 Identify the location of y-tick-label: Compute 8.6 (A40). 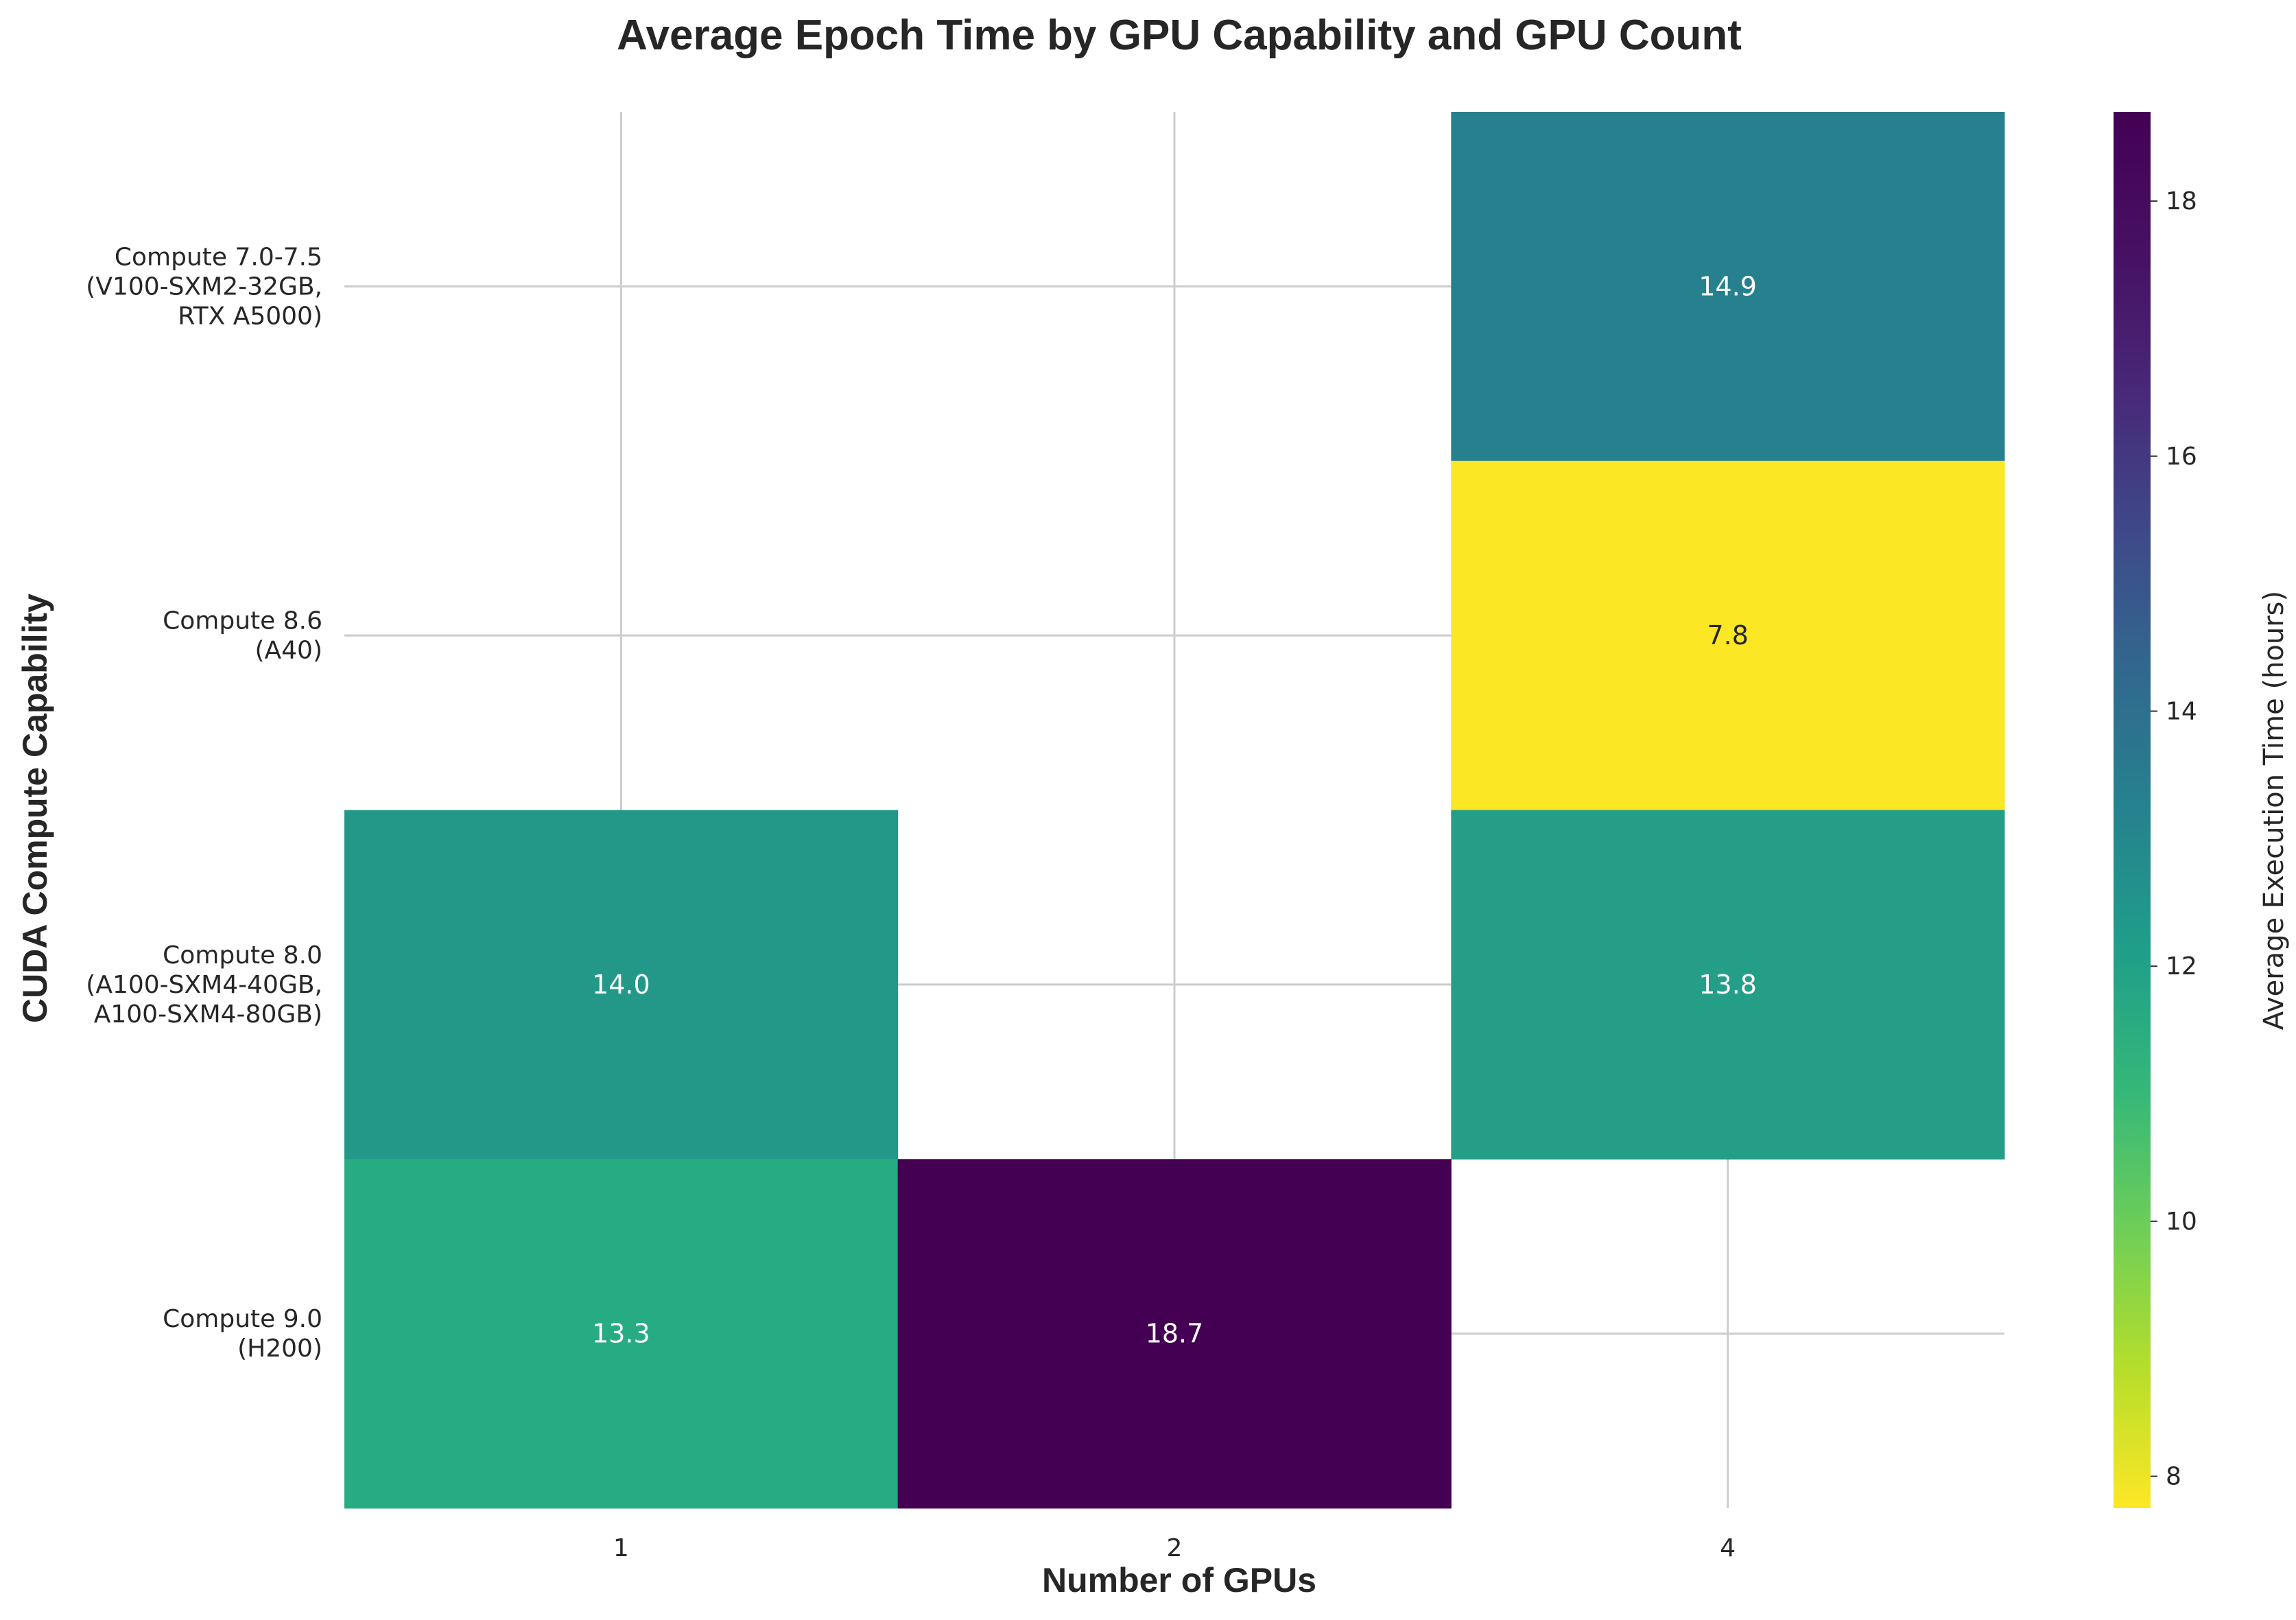
(242, 636).